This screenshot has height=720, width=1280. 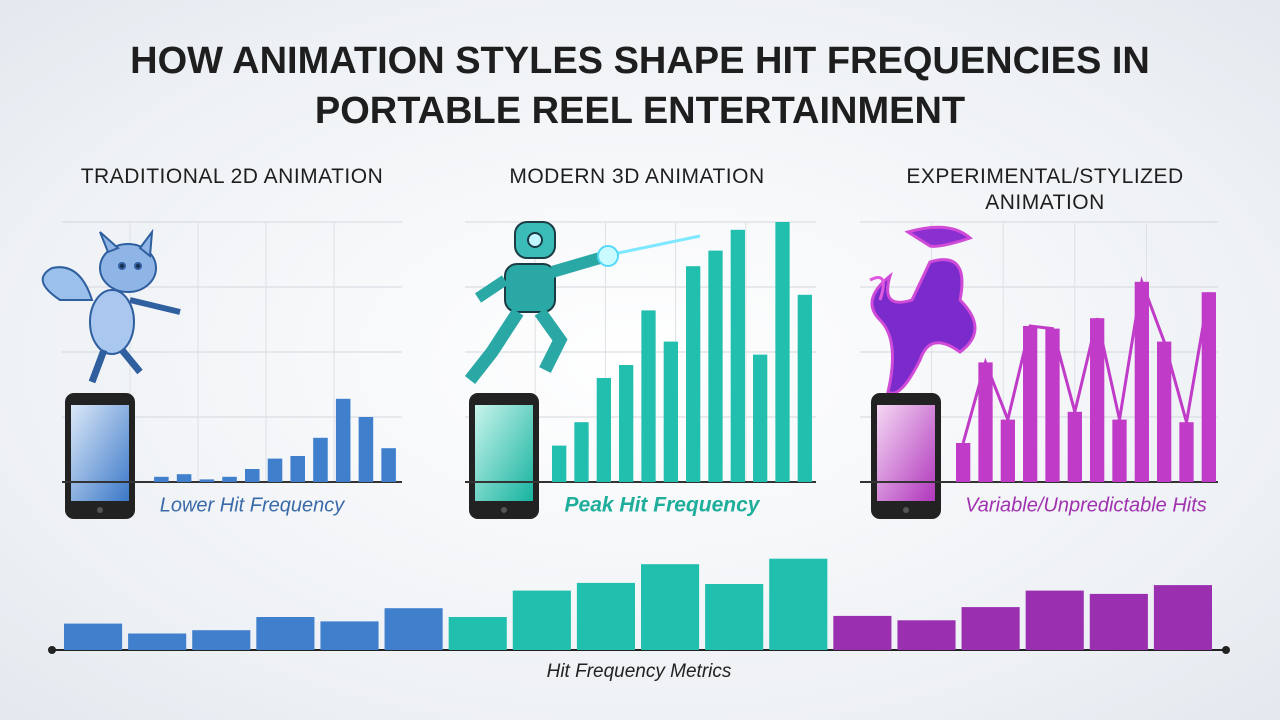 What do you see at coordinates (111, 306) in the screenshot?
I see `fox-illustration` at bounding box center [111, 306].